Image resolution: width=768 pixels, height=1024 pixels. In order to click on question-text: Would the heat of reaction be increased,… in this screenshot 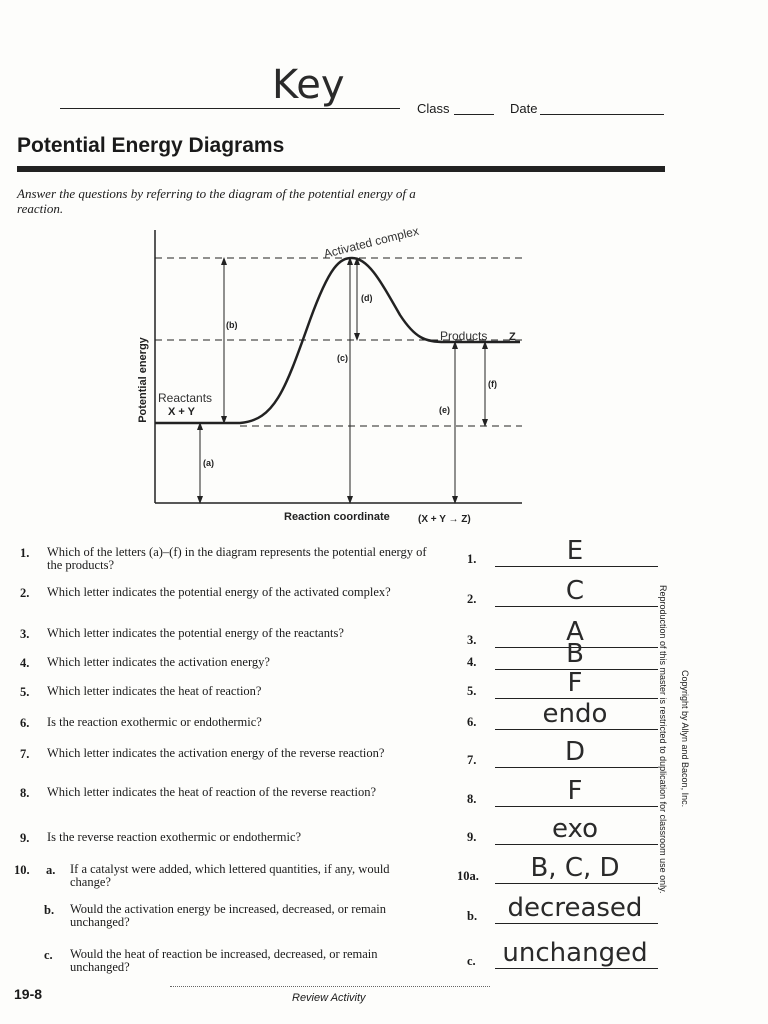, I will do `click(224, 960)`.